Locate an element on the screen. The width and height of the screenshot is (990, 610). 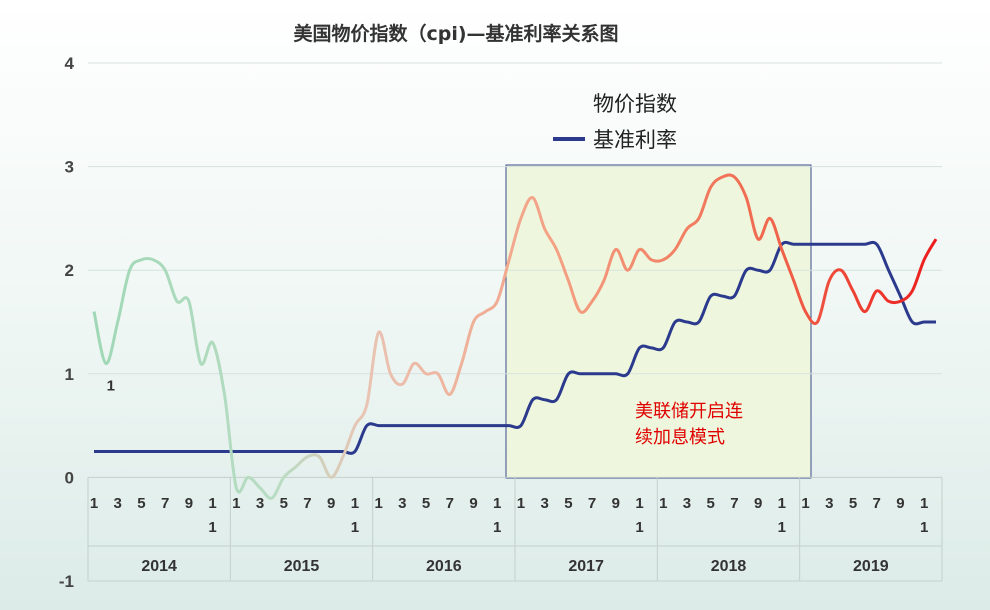
annotation-line-2: 续加息模式 is located at coordinates (680, 437).